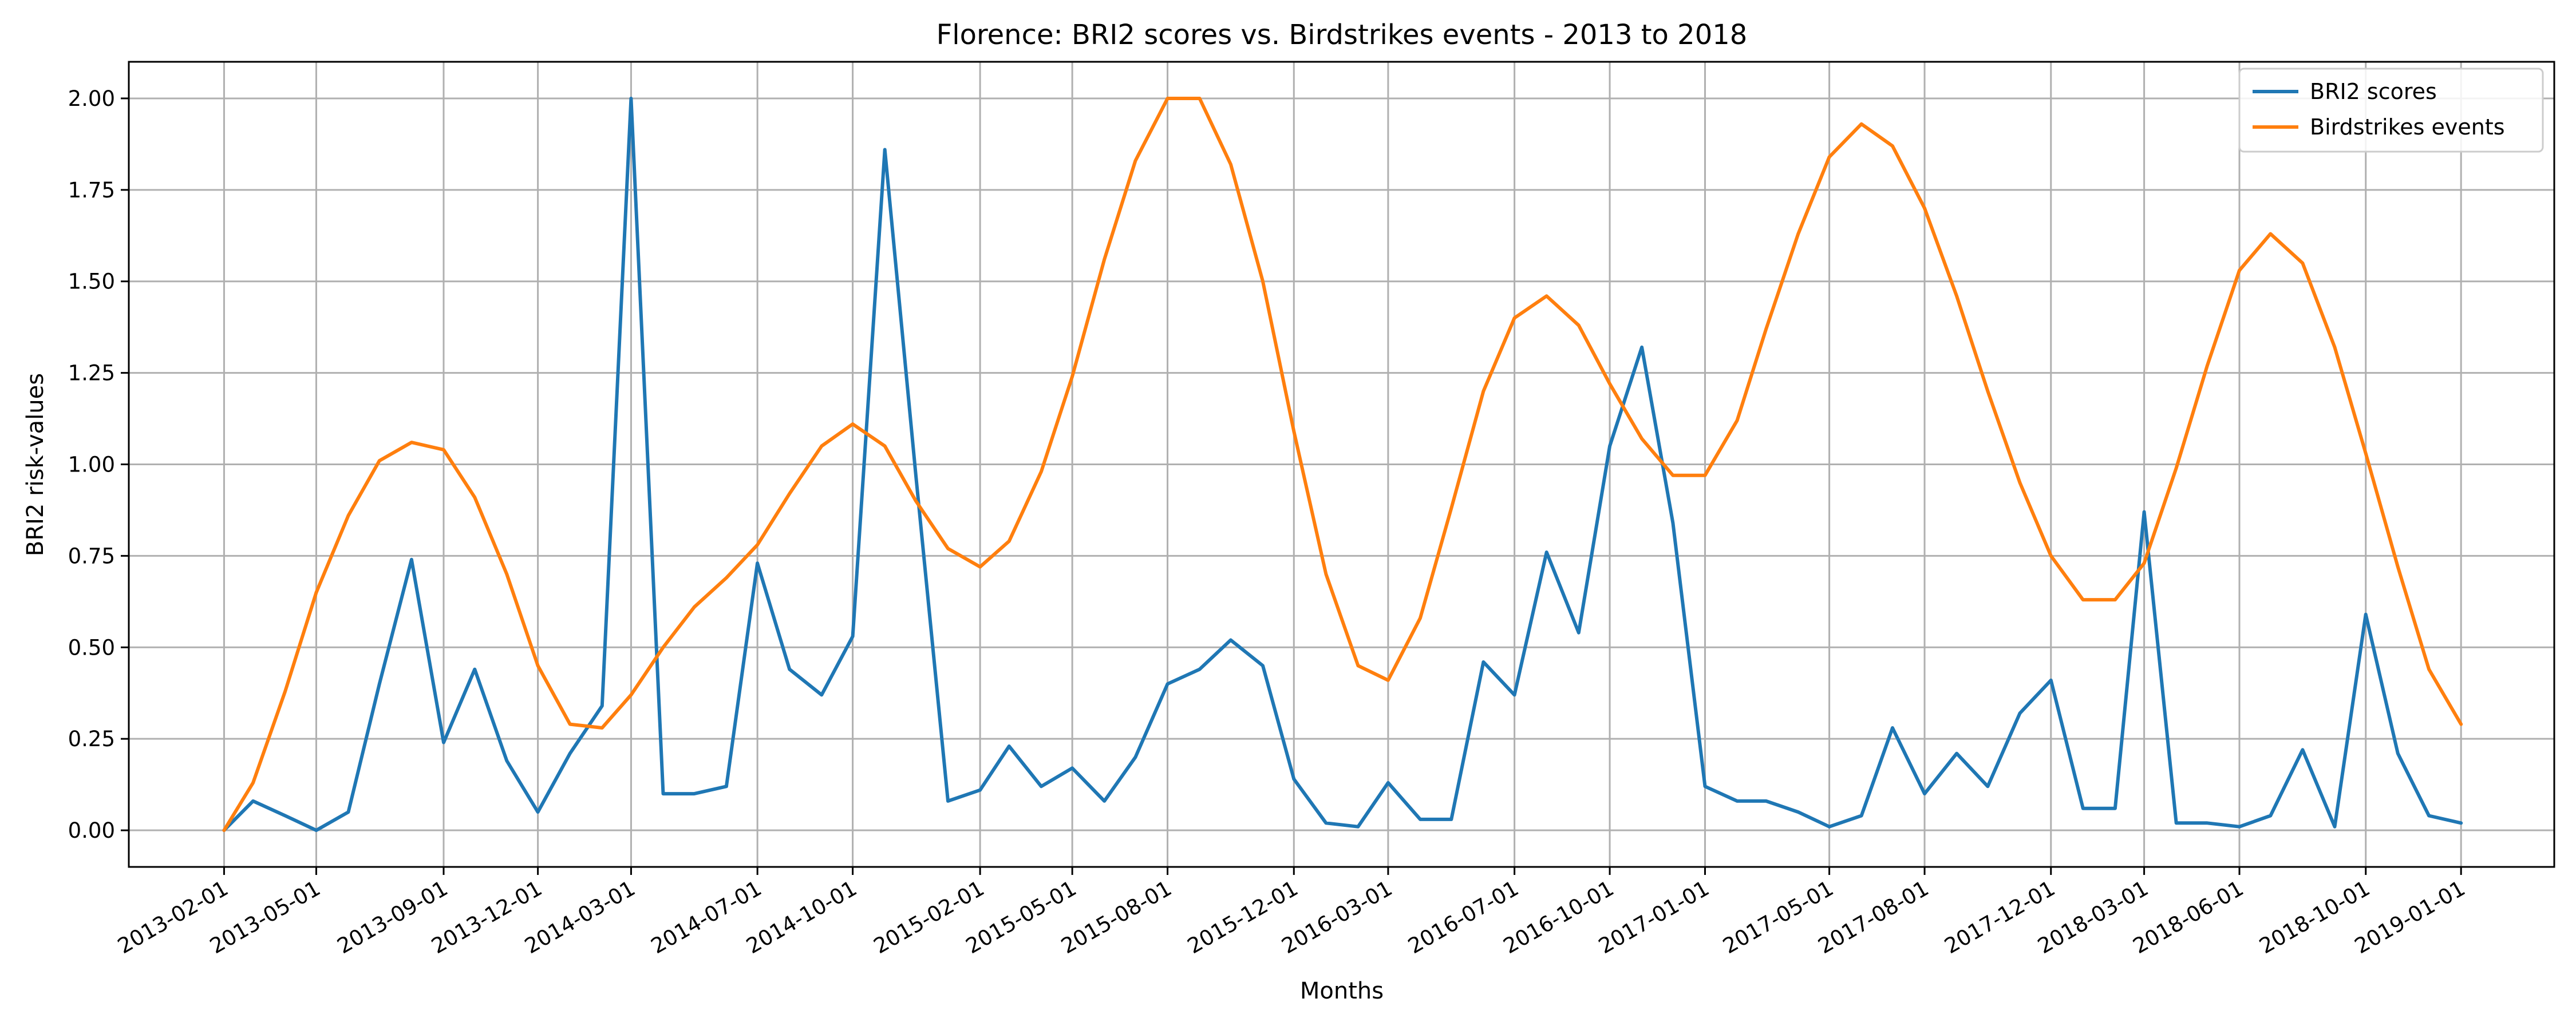 The width and height of the screenshot is (2576, 1030). I want to click on y-tick-label: 0.25, so click(91, 739).